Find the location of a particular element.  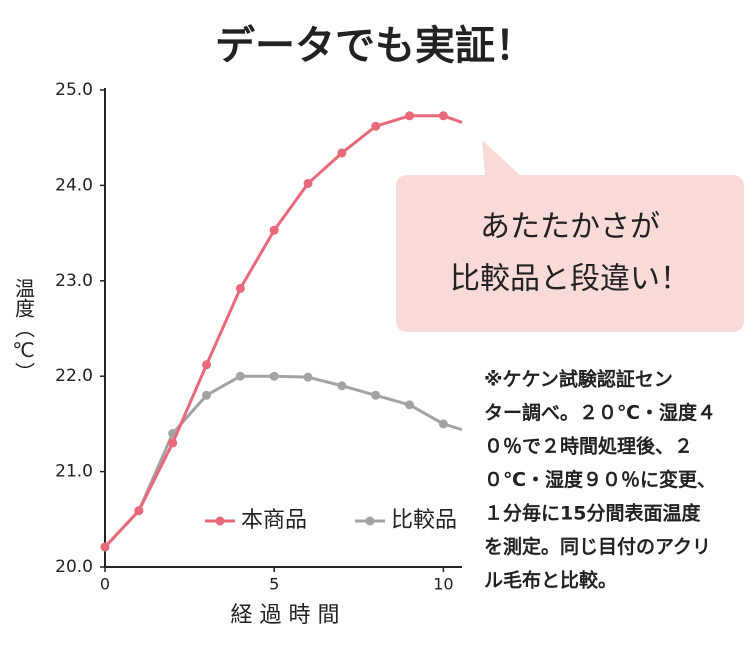

note-line: を測定。同じ目付のアクリ is located at coordinates (597, 546).